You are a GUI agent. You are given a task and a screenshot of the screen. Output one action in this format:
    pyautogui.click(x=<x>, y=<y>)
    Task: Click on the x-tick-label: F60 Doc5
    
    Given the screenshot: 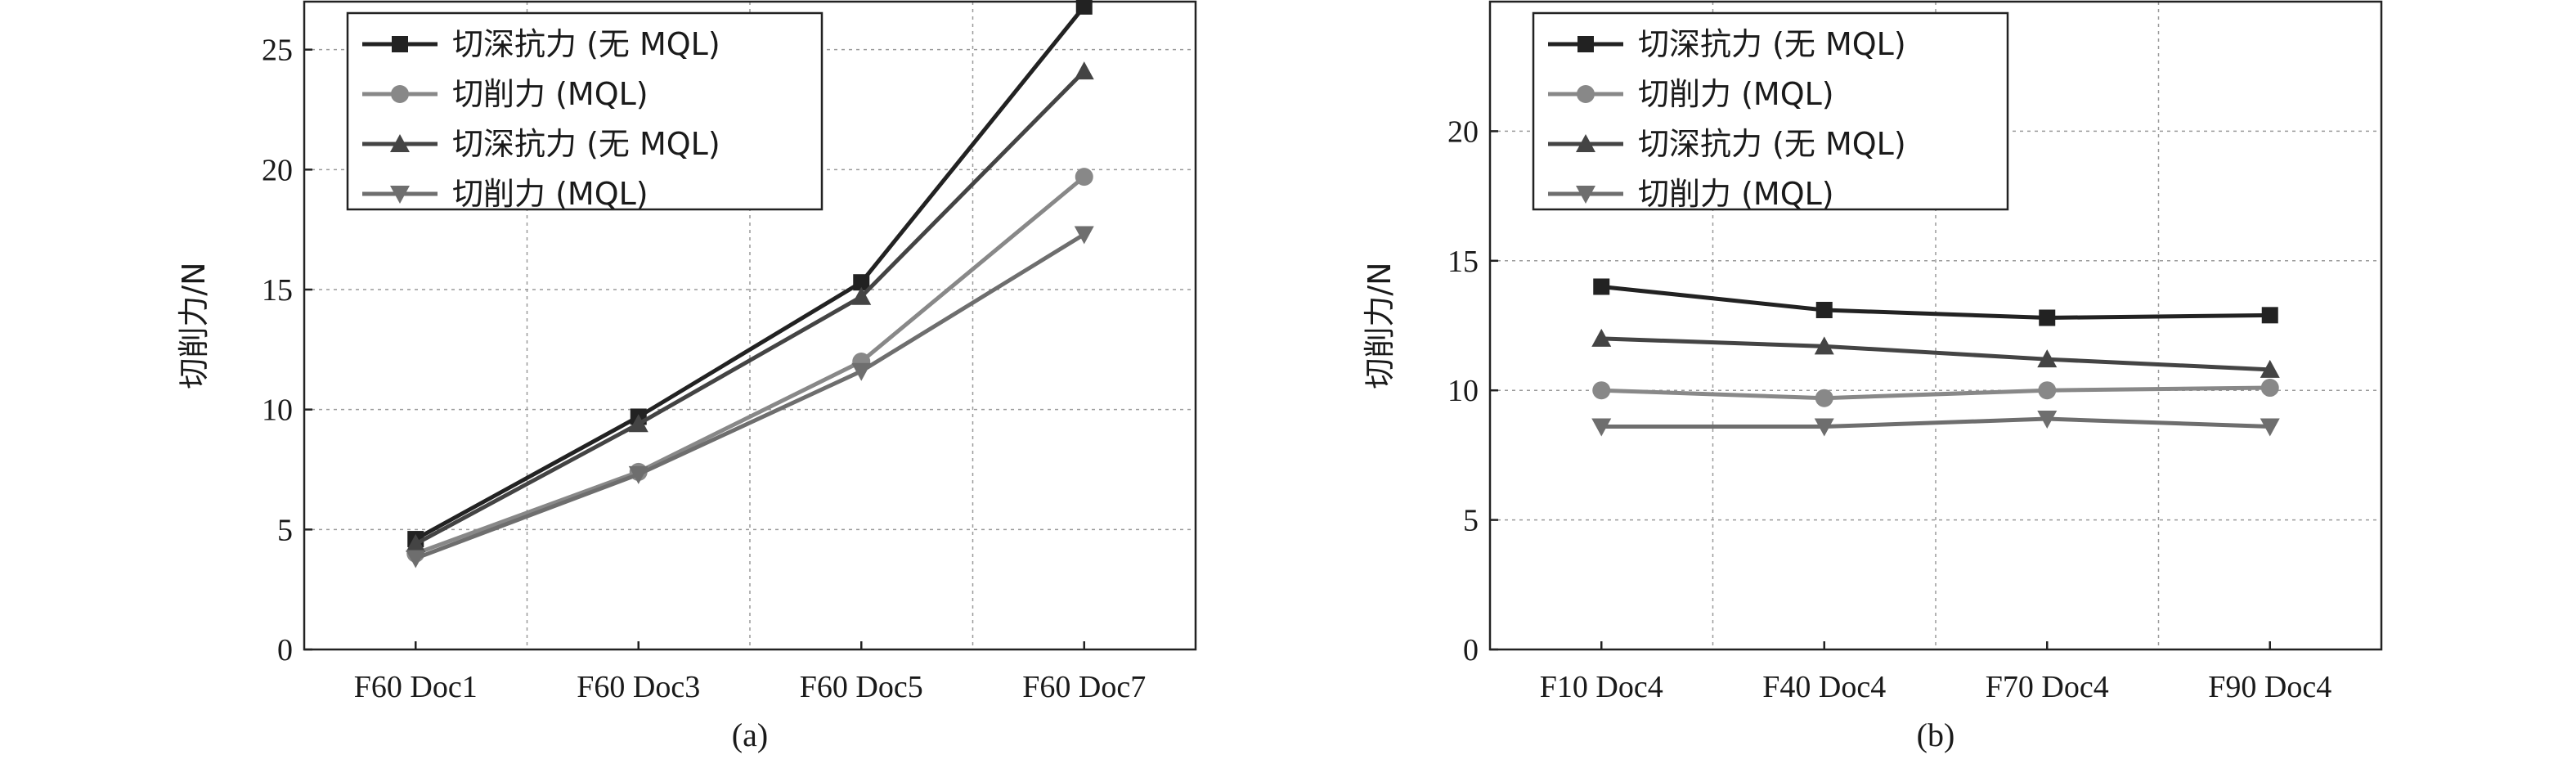 What is the action you would take?
    pyautogui.click(x=862, y=687)
    